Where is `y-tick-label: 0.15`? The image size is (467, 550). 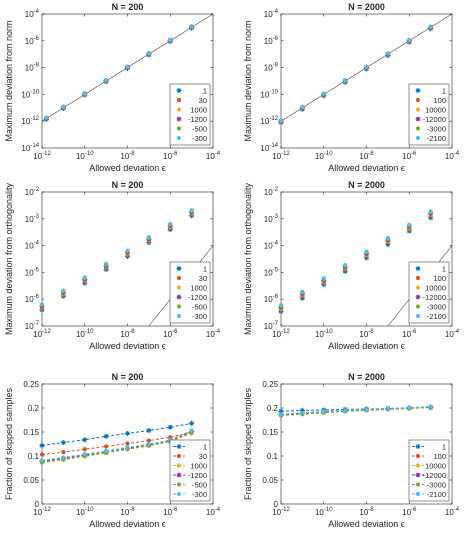
y-tick-label: 0.15 is located at coordinates (31, 432).